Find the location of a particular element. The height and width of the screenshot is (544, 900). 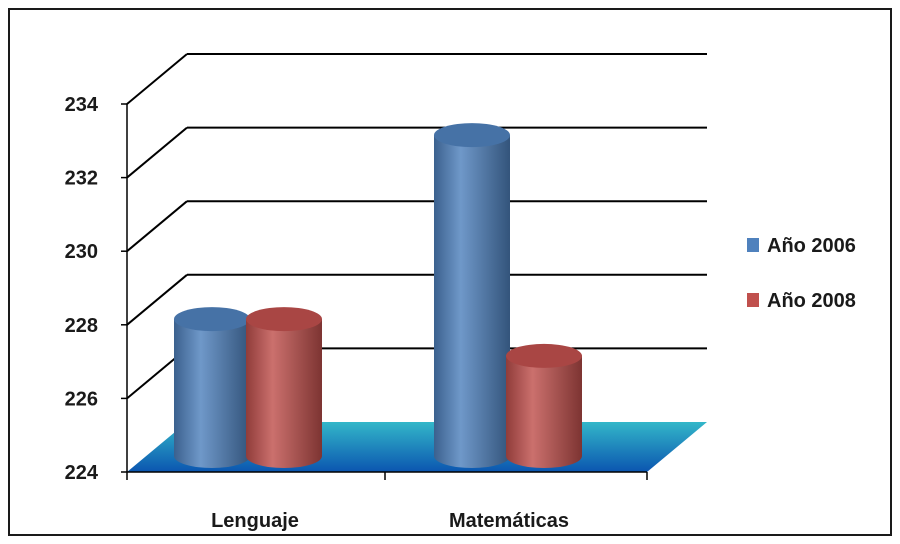

y-tick-label: 230 is located at coordinates (81, 252).